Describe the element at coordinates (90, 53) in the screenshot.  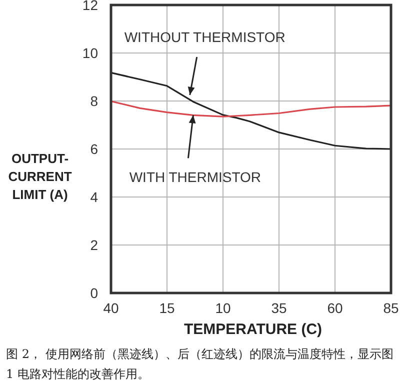
I see `y-tick-label: 10` at that location.